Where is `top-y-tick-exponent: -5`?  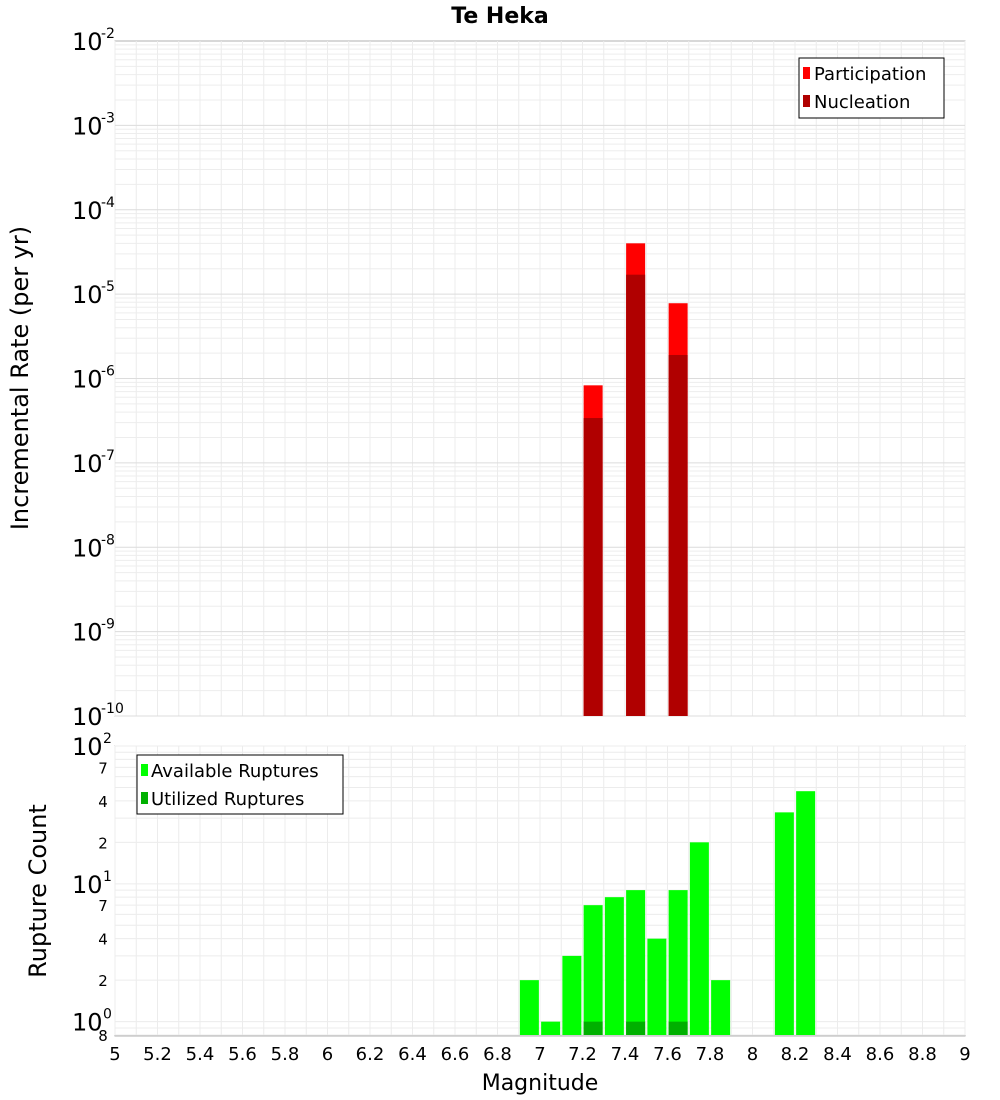 top-y-tick-exponent: -5 is located at coordinates (108, 287).